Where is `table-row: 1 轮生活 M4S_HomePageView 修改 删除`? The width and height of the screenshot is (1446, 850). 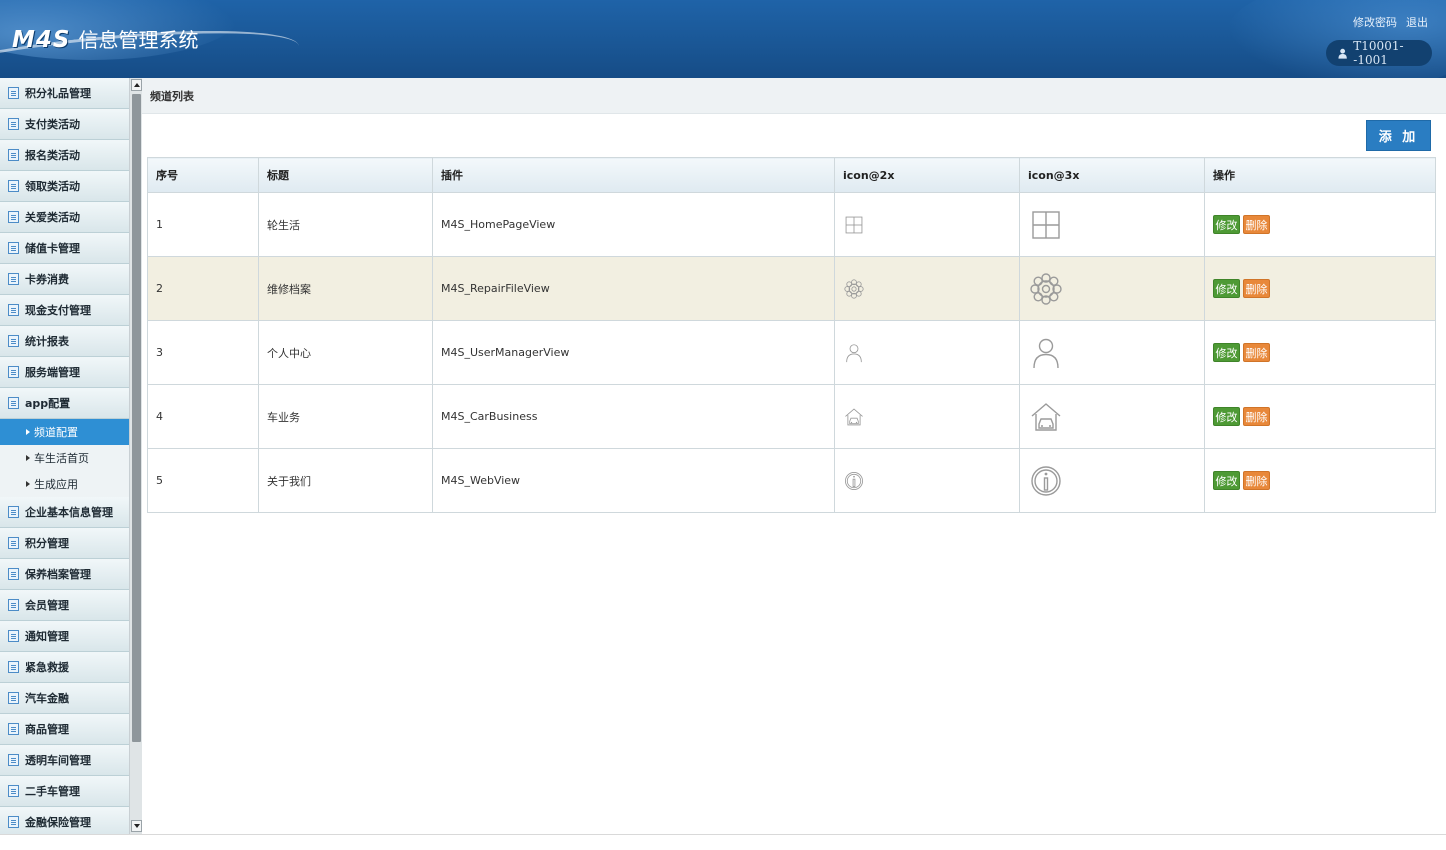
table-row: 1 轮生活 M4S_HomePageView 修改 删除 is located at coordinates (791, 224).